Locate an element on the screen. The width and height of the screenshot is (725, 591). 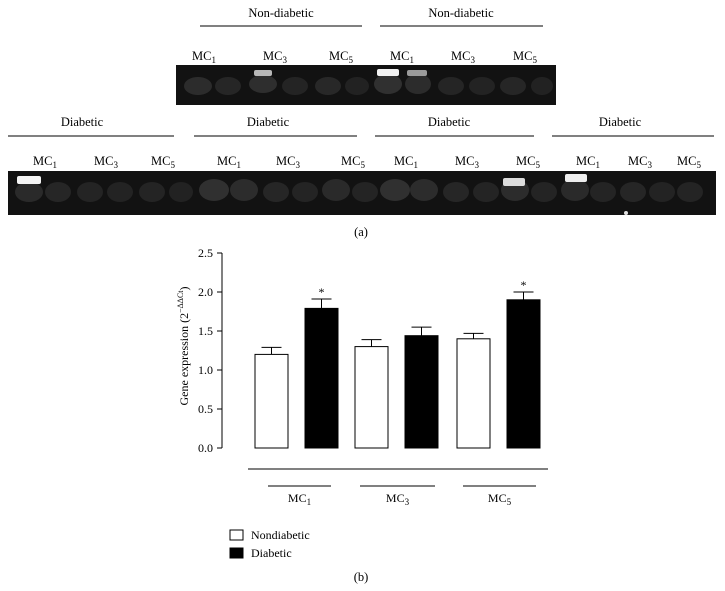
x-tick-label: MC3 is located at coordinates (398, 499).